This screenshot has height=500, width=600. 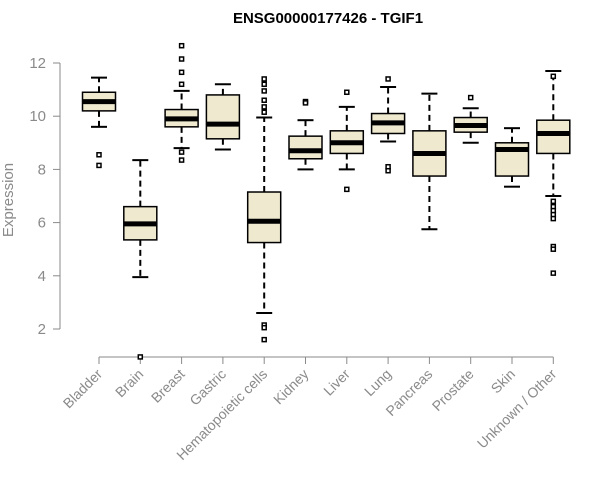 I want to click on box-breast, so click(x=181, y=102).